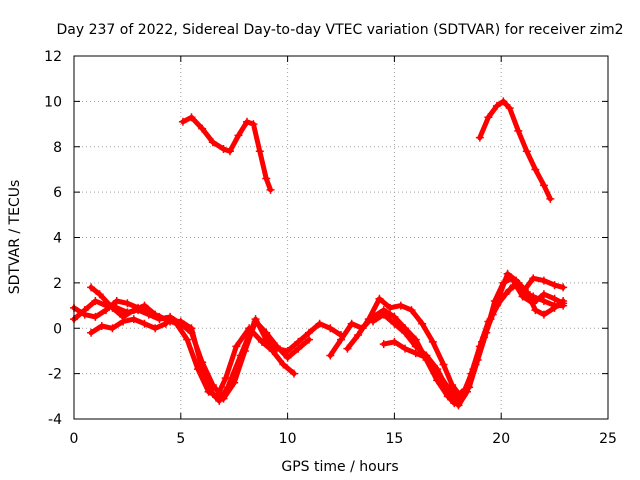  I want to click on x-tick-label: 10, so click(288, 439).